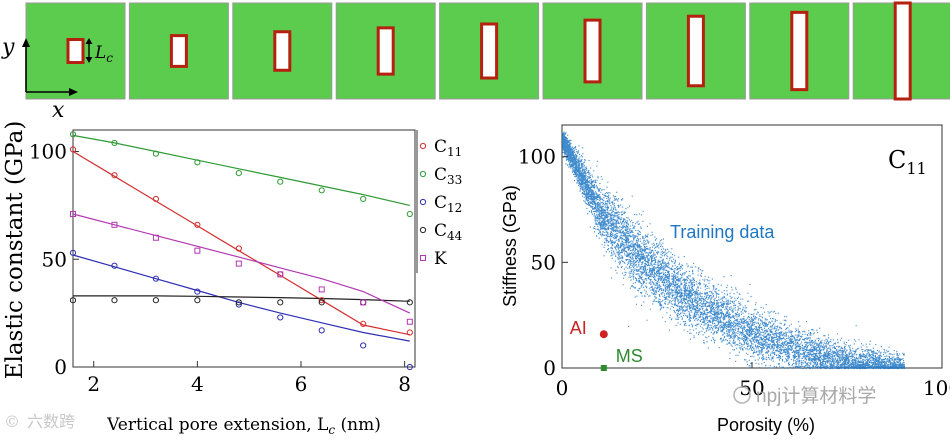  Describe the element at coordinates (543, 262) in the screenshot. I see `right-y-tick-label: 50` at that location.